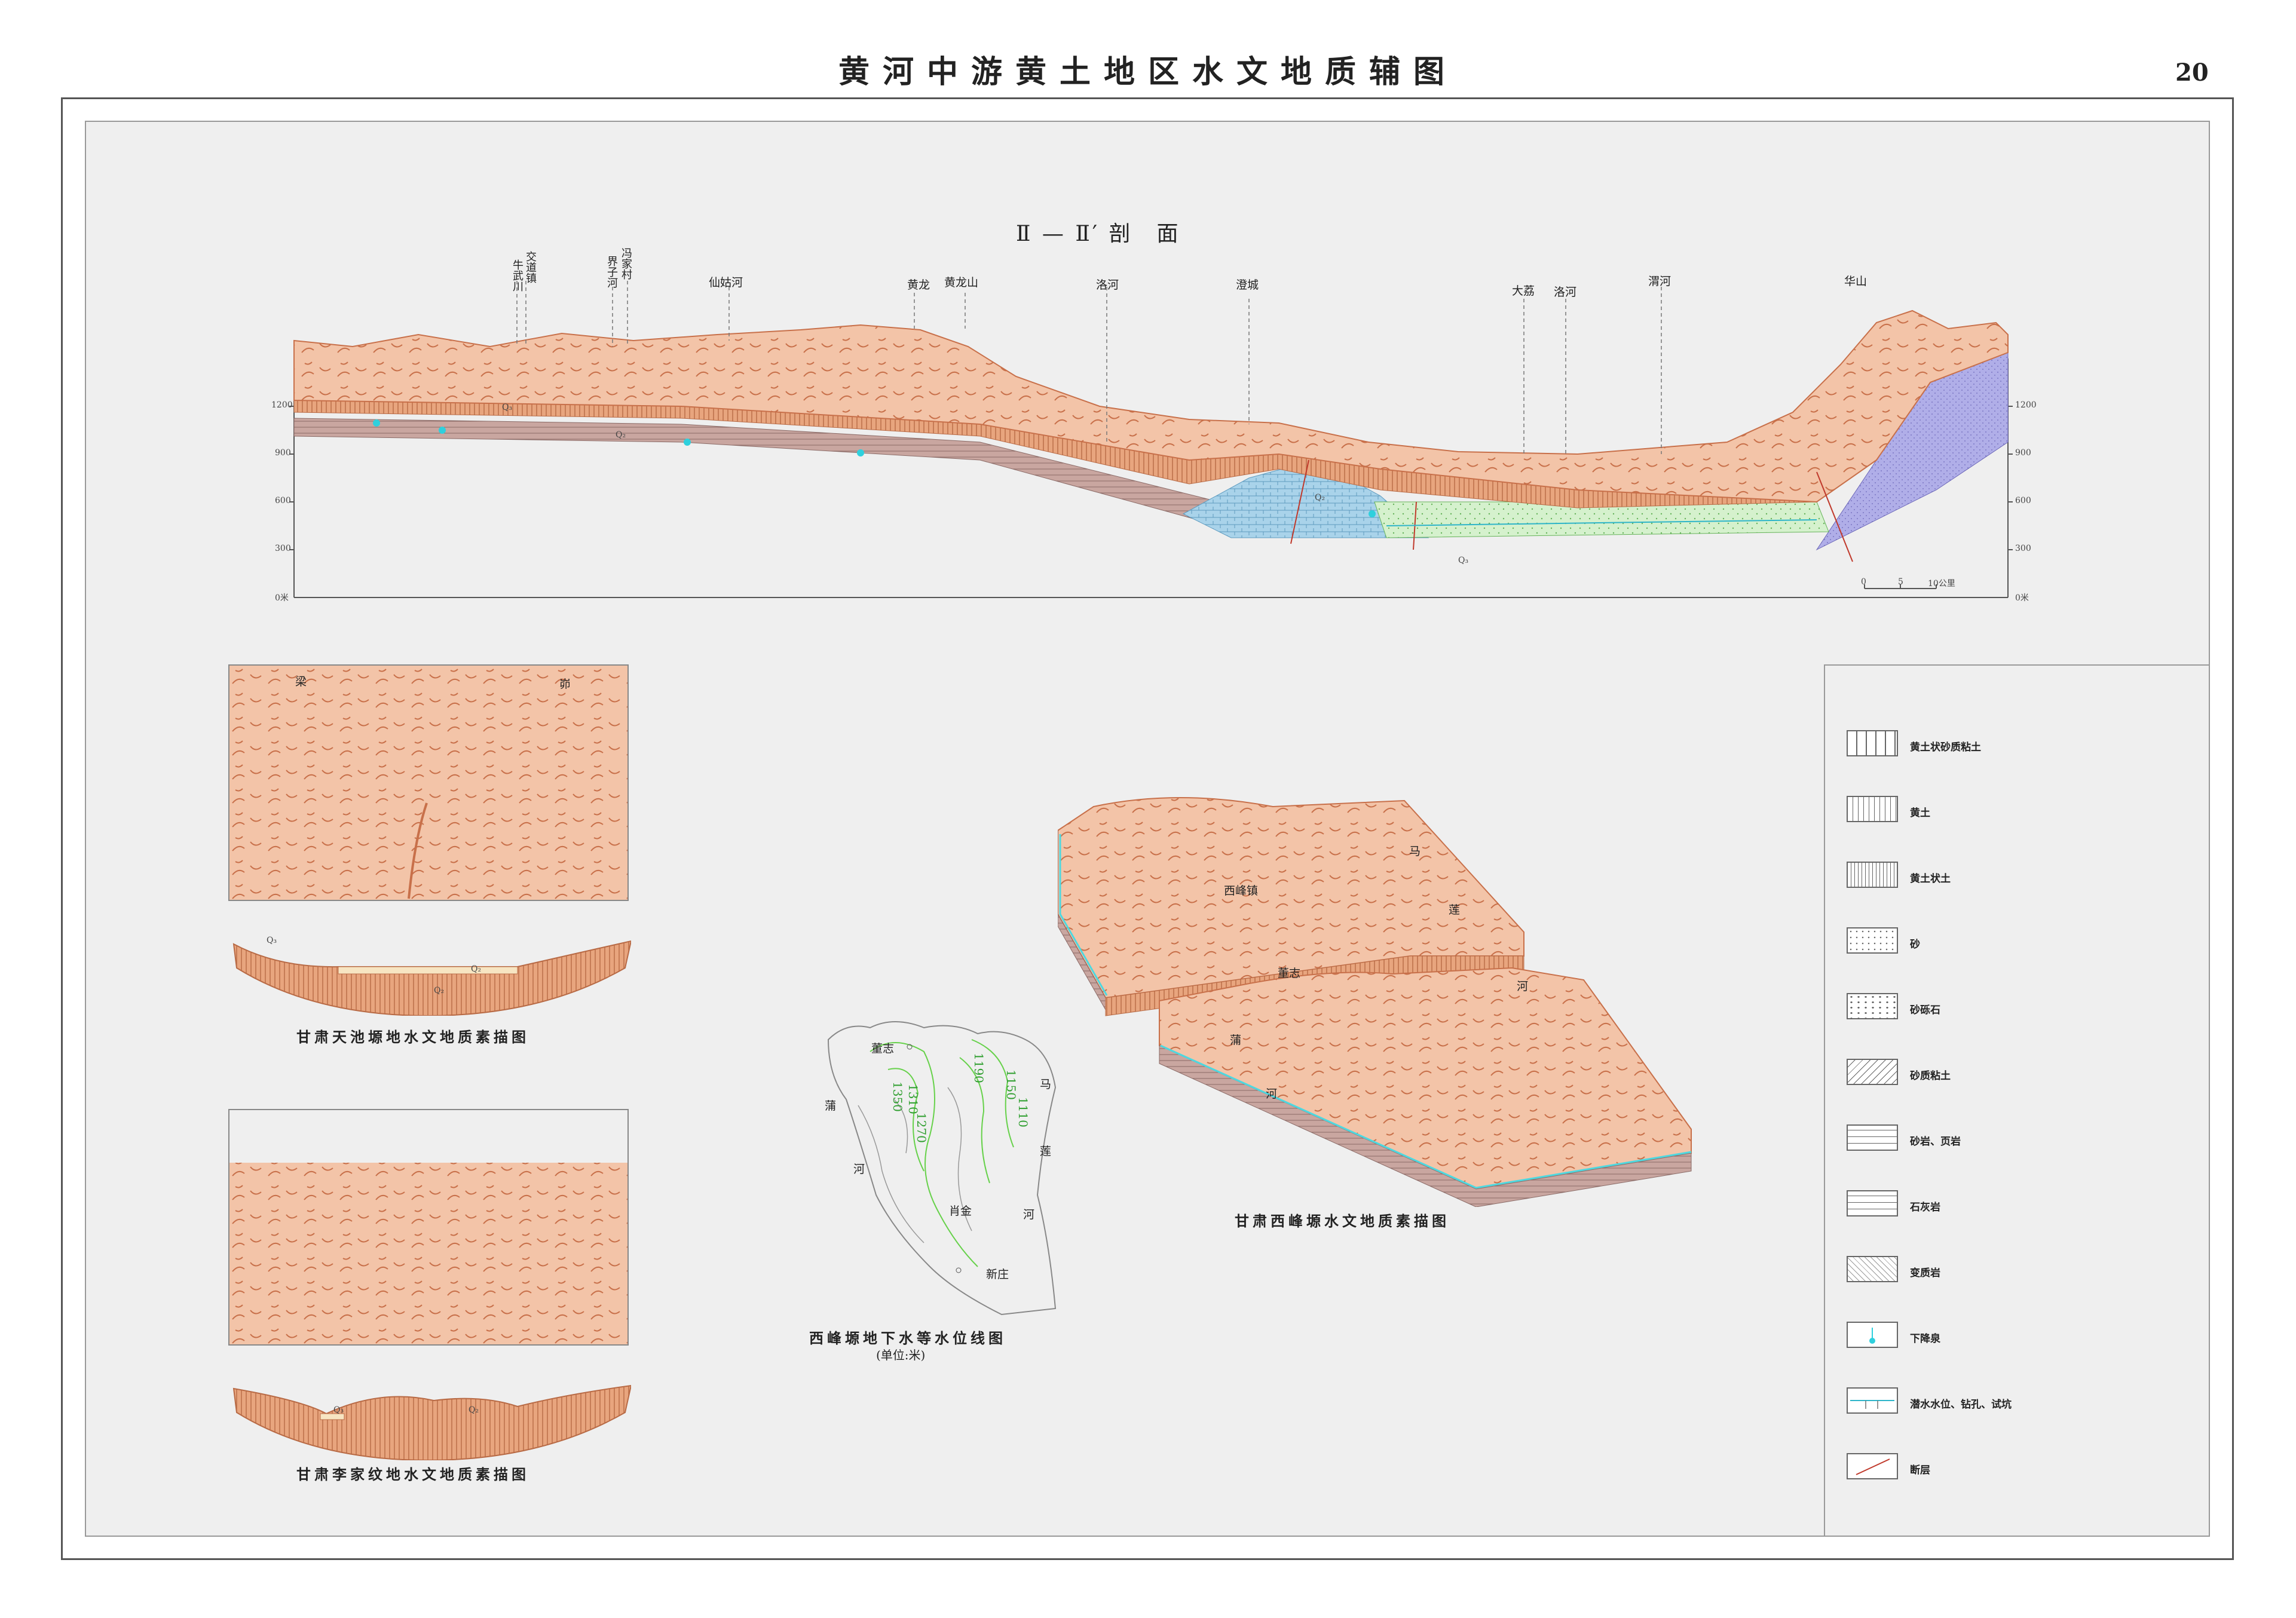 The width and height of the screenshot is (2296, 1618). I want to click on axis-left-1200: 1200, so click(282, 405).